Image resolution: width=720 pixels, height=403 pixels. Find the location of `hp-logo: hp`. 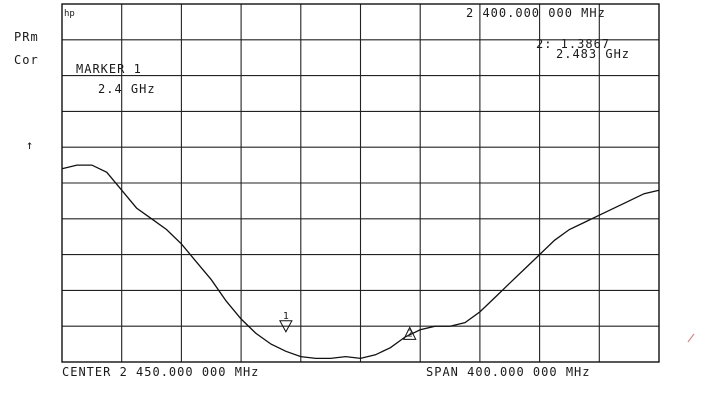

hp-logo: hp is located at coordinates (69, 14).